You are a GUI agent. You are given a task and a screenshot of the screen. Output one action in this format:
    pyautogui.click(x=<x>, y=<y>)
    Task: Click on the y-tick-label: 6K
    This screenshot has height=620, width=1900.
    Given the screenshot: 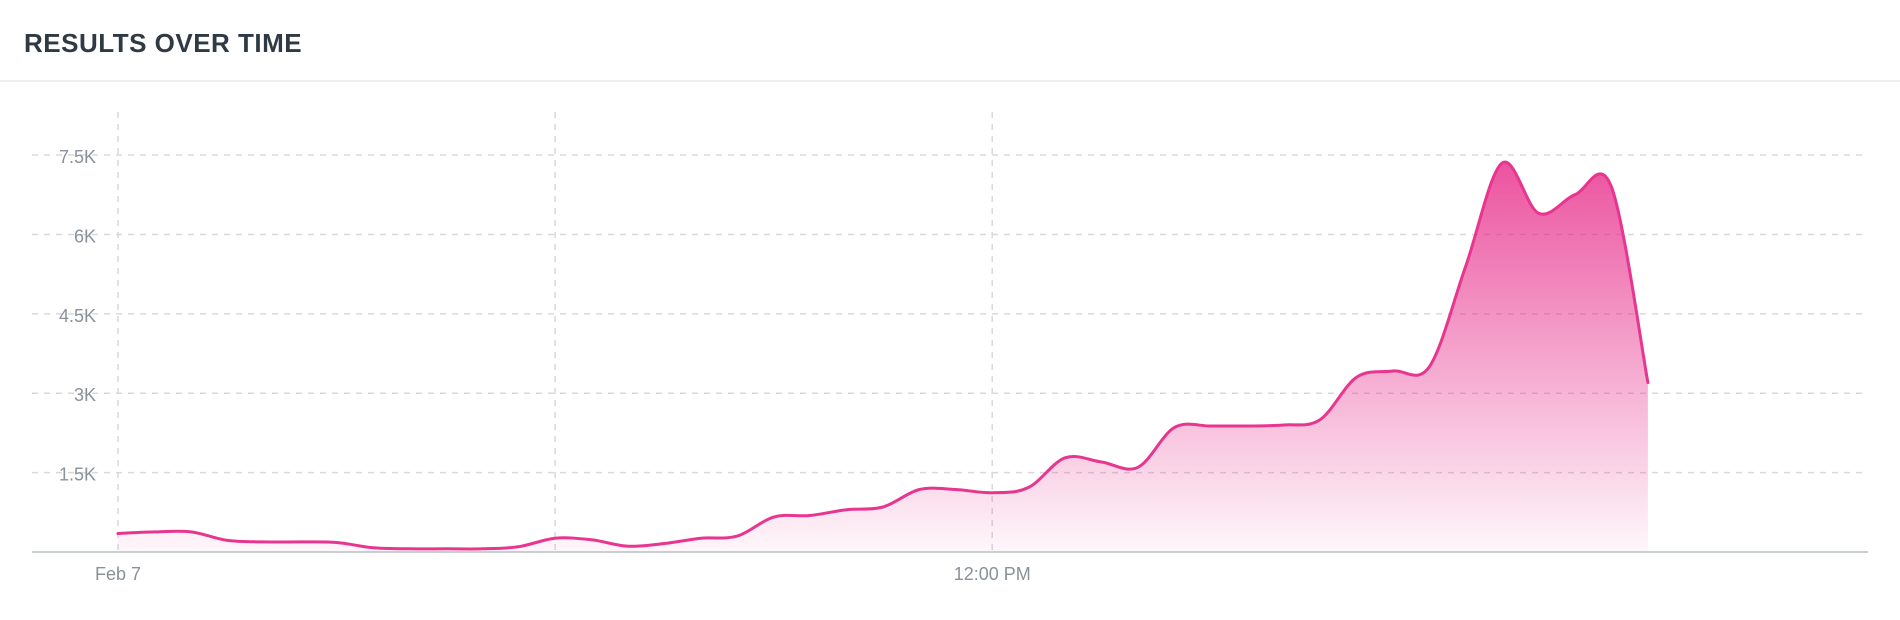 What is the action you would take?
    pyautogui.click(x=85, y=236)
    